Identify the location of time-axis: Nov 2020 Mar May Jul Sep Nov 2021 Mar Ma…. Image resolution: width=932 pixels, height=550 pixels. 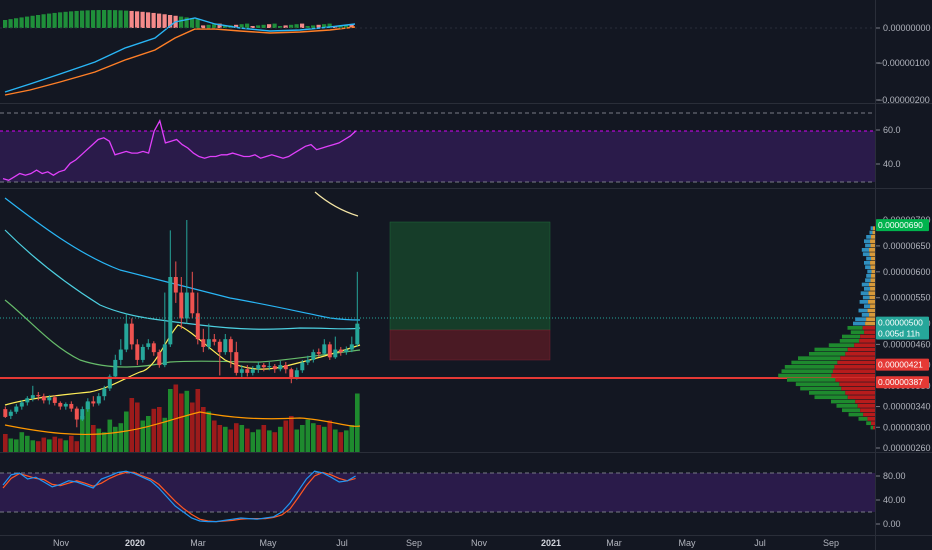
(446, 543).